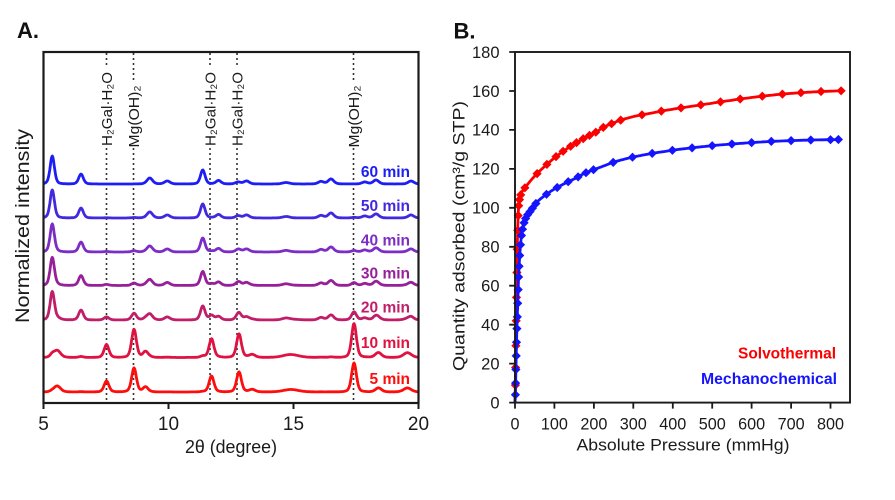 This screenshot has height=500, width=895. I want to click on svg-text: 10 min, so click(385, 343).